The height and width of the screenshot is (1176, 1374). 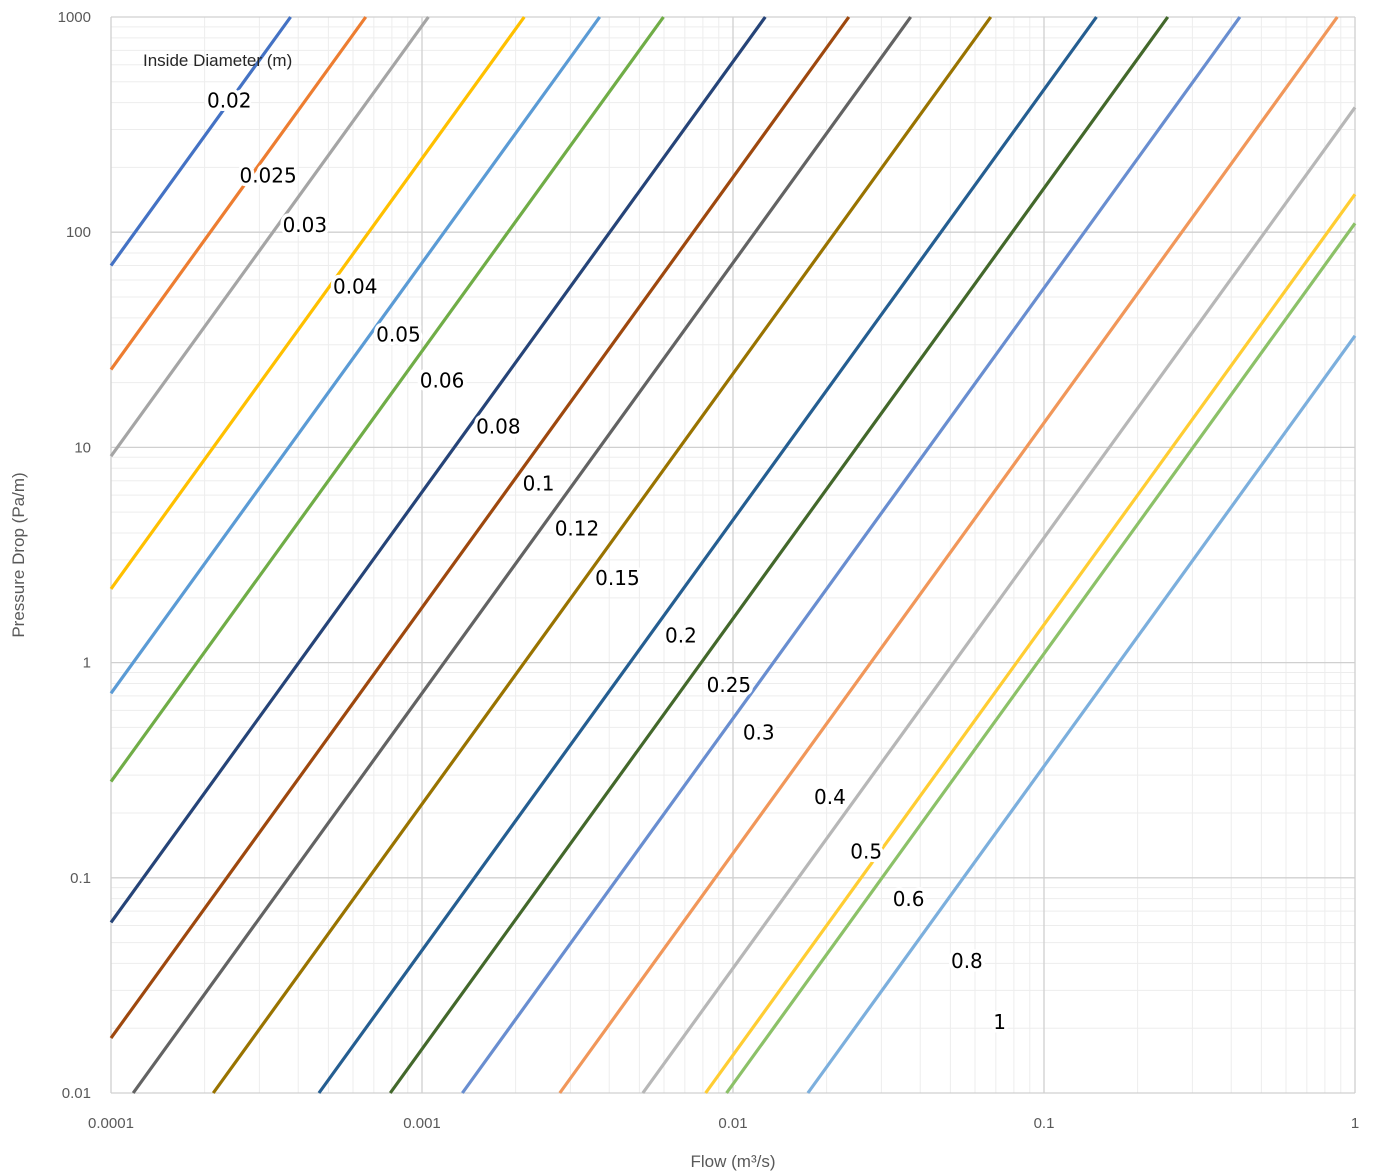 I want to click on y-tick-labels: 0.01 0.1 1 10 100 1000, so click(x=74, y=555).